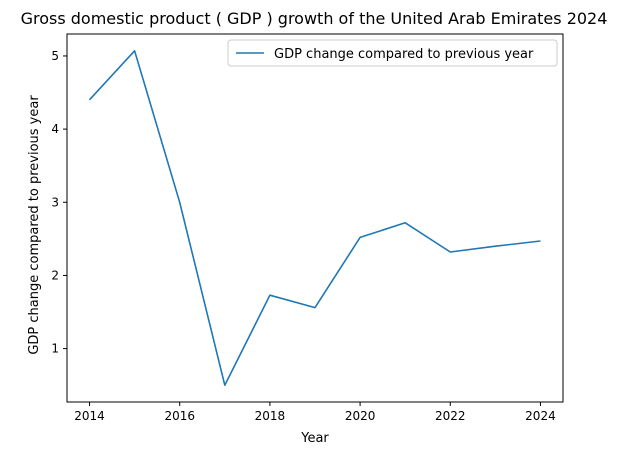  Describe the element at coordinates (360, 416) in the screenshot. I see `x-tick-label: 2020` at that location.